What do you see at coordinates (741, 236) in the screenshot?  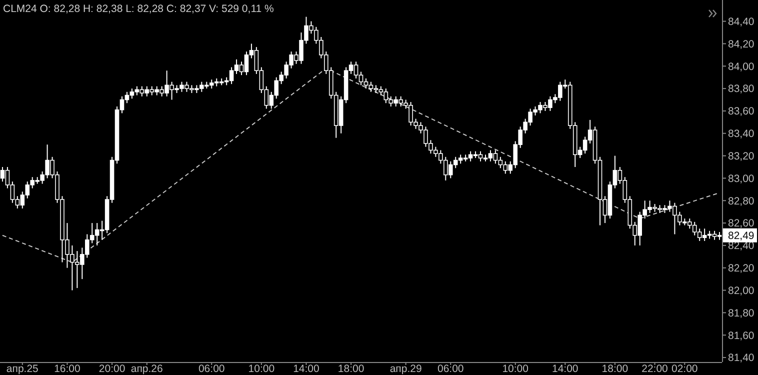 I see `annotation: 82,49` at bounding box center [741, 236].